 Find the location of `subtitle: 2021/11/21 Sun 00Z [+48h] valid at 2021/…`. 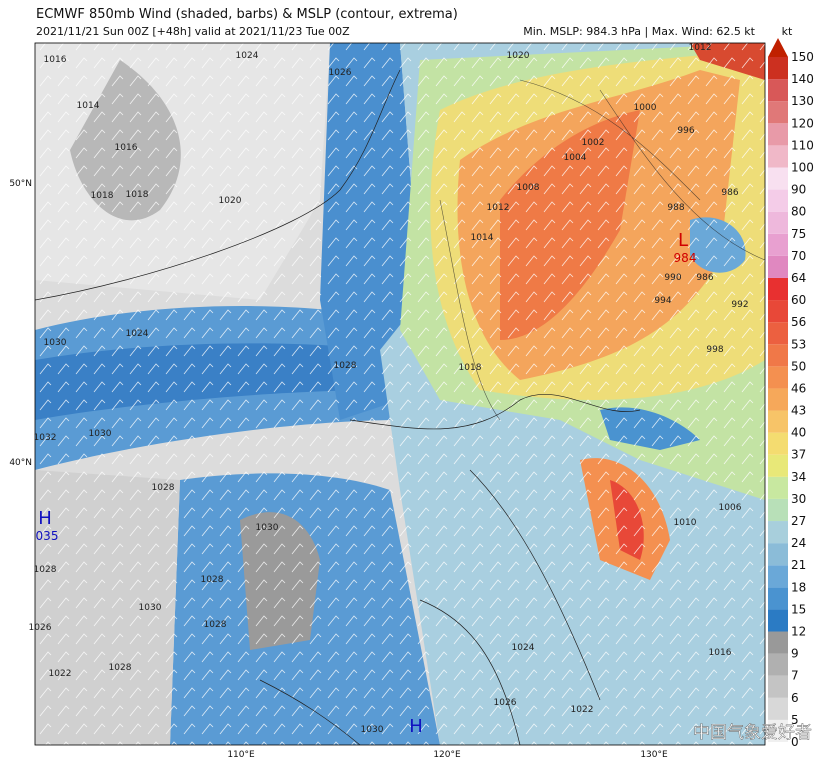

subtitle: 2021/11/21 Sun 00Z [+48h] valid at 2021/… is located at coordinates (193, 31).